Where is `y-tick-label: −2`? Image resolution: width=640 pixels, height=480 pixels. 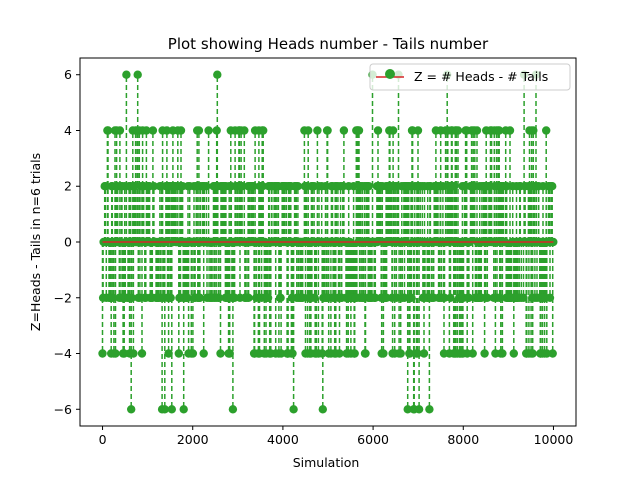 y-tick-label: −2 is located at coordinates (63, 297).